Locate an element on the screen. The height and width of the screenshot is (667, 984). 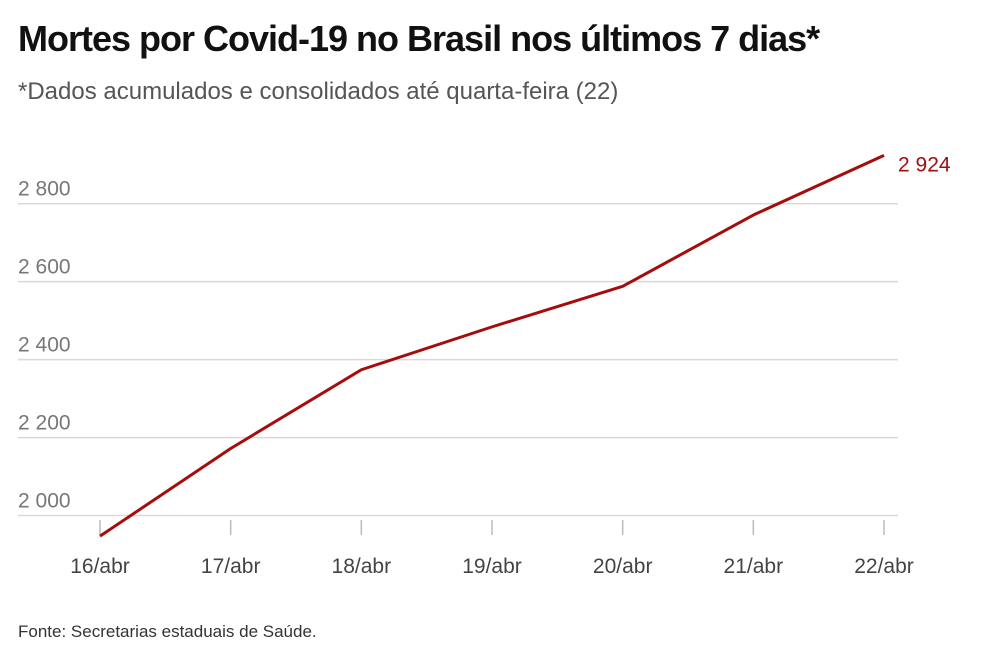
data-labels: 2 924 is located at coordinates (924, 164).